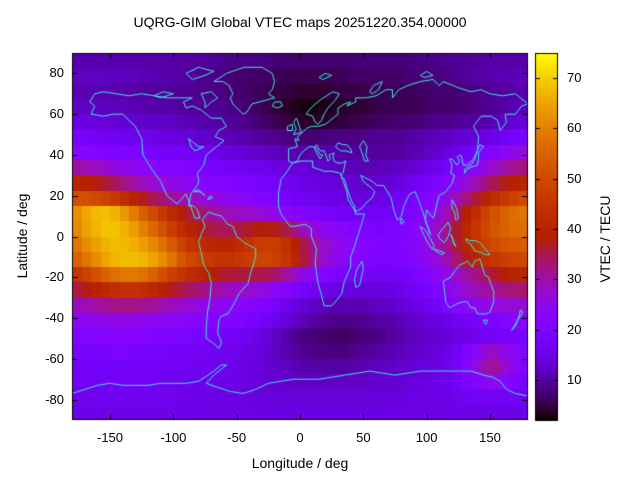 The image size is (640, 480). Describe the element at coordinates (605, 239) in the screenshot. I see `colorbar-label: VTEC / TECU` at that location.